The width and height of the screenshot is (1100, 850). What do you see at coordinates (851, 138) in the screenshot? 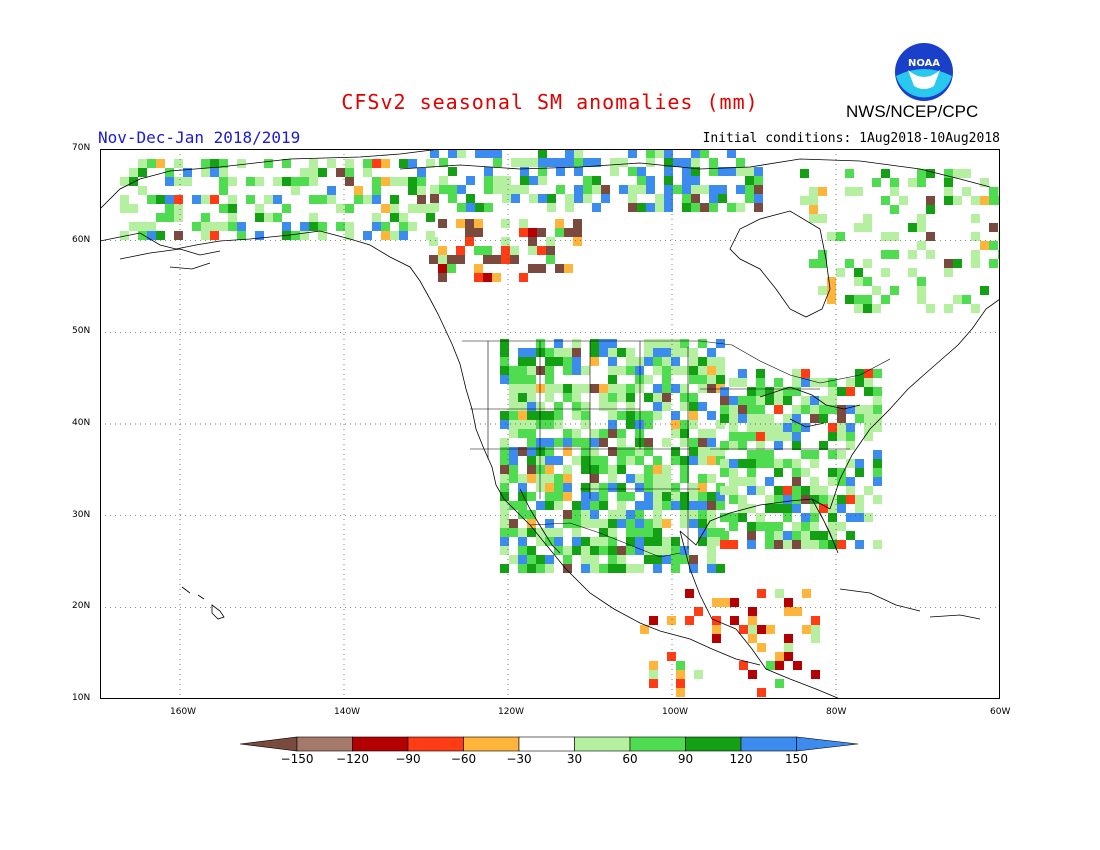
I see `initial-conditions-label: Initial conditions: 1Aug2018-10Aug2018` at bounding box center [851, 138].